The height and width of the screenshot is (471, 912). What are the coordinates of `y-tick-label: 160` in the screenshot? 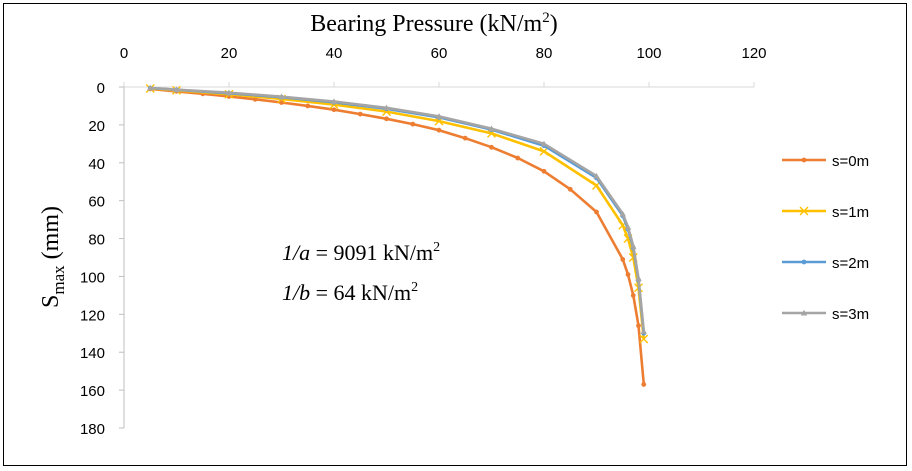 It's located at (92, 391).